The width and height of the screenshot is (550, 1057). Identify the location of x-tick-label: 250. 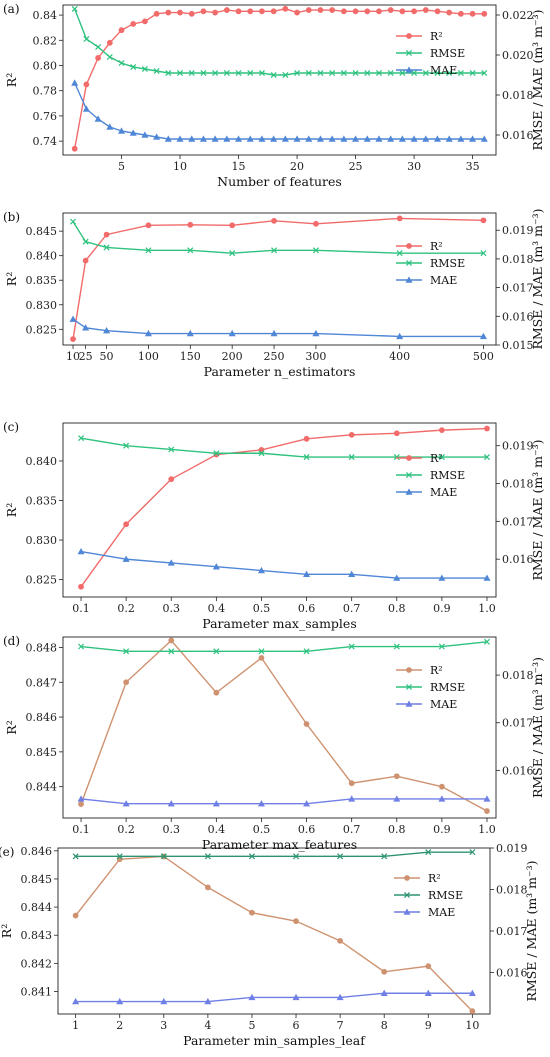
(274, 356).